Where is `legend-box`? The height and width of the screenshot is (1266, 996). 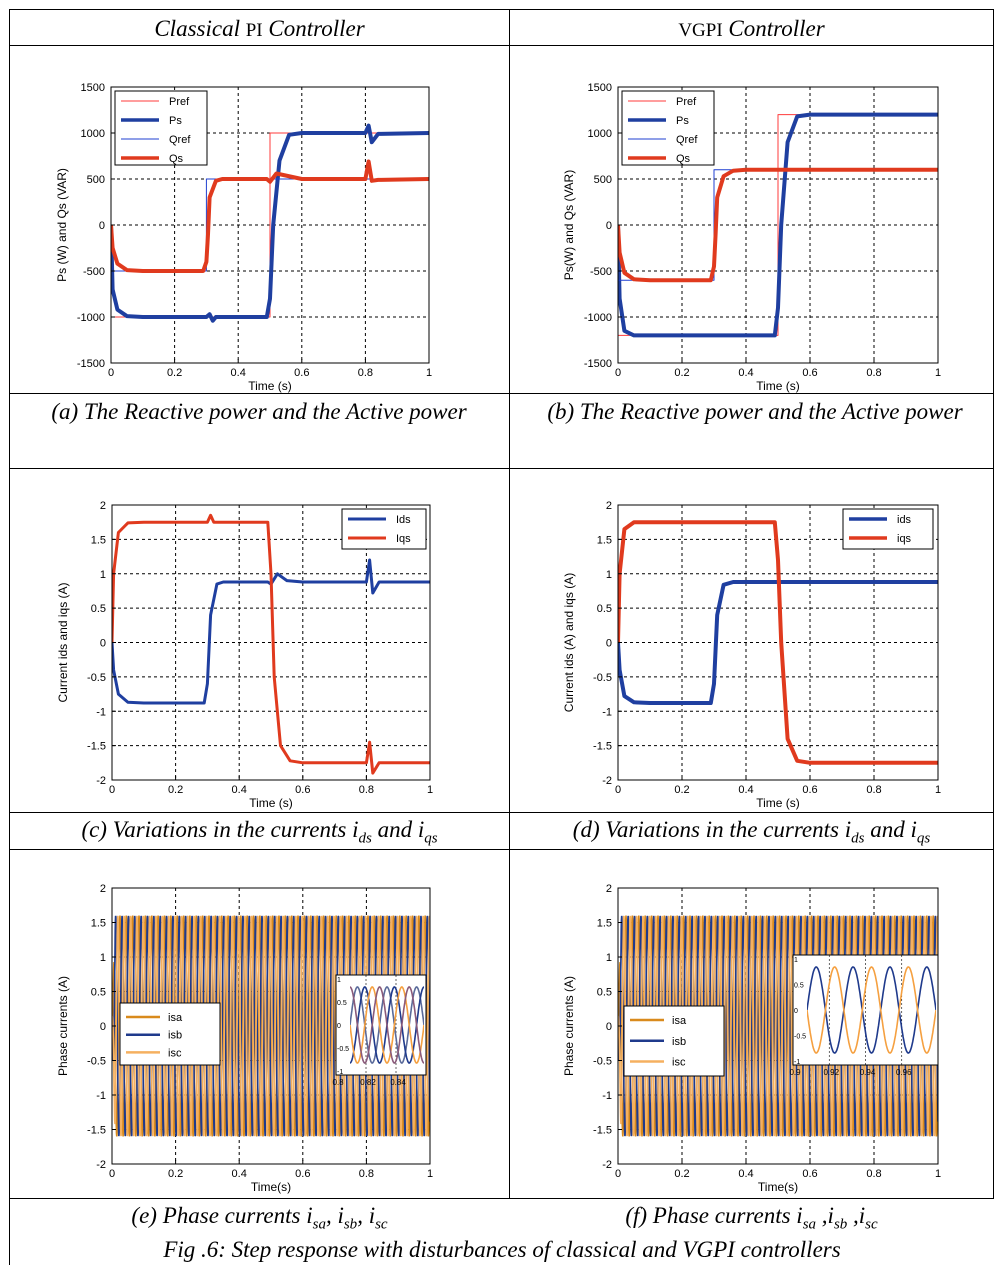
legend-box is located at coordinates (161, 128).